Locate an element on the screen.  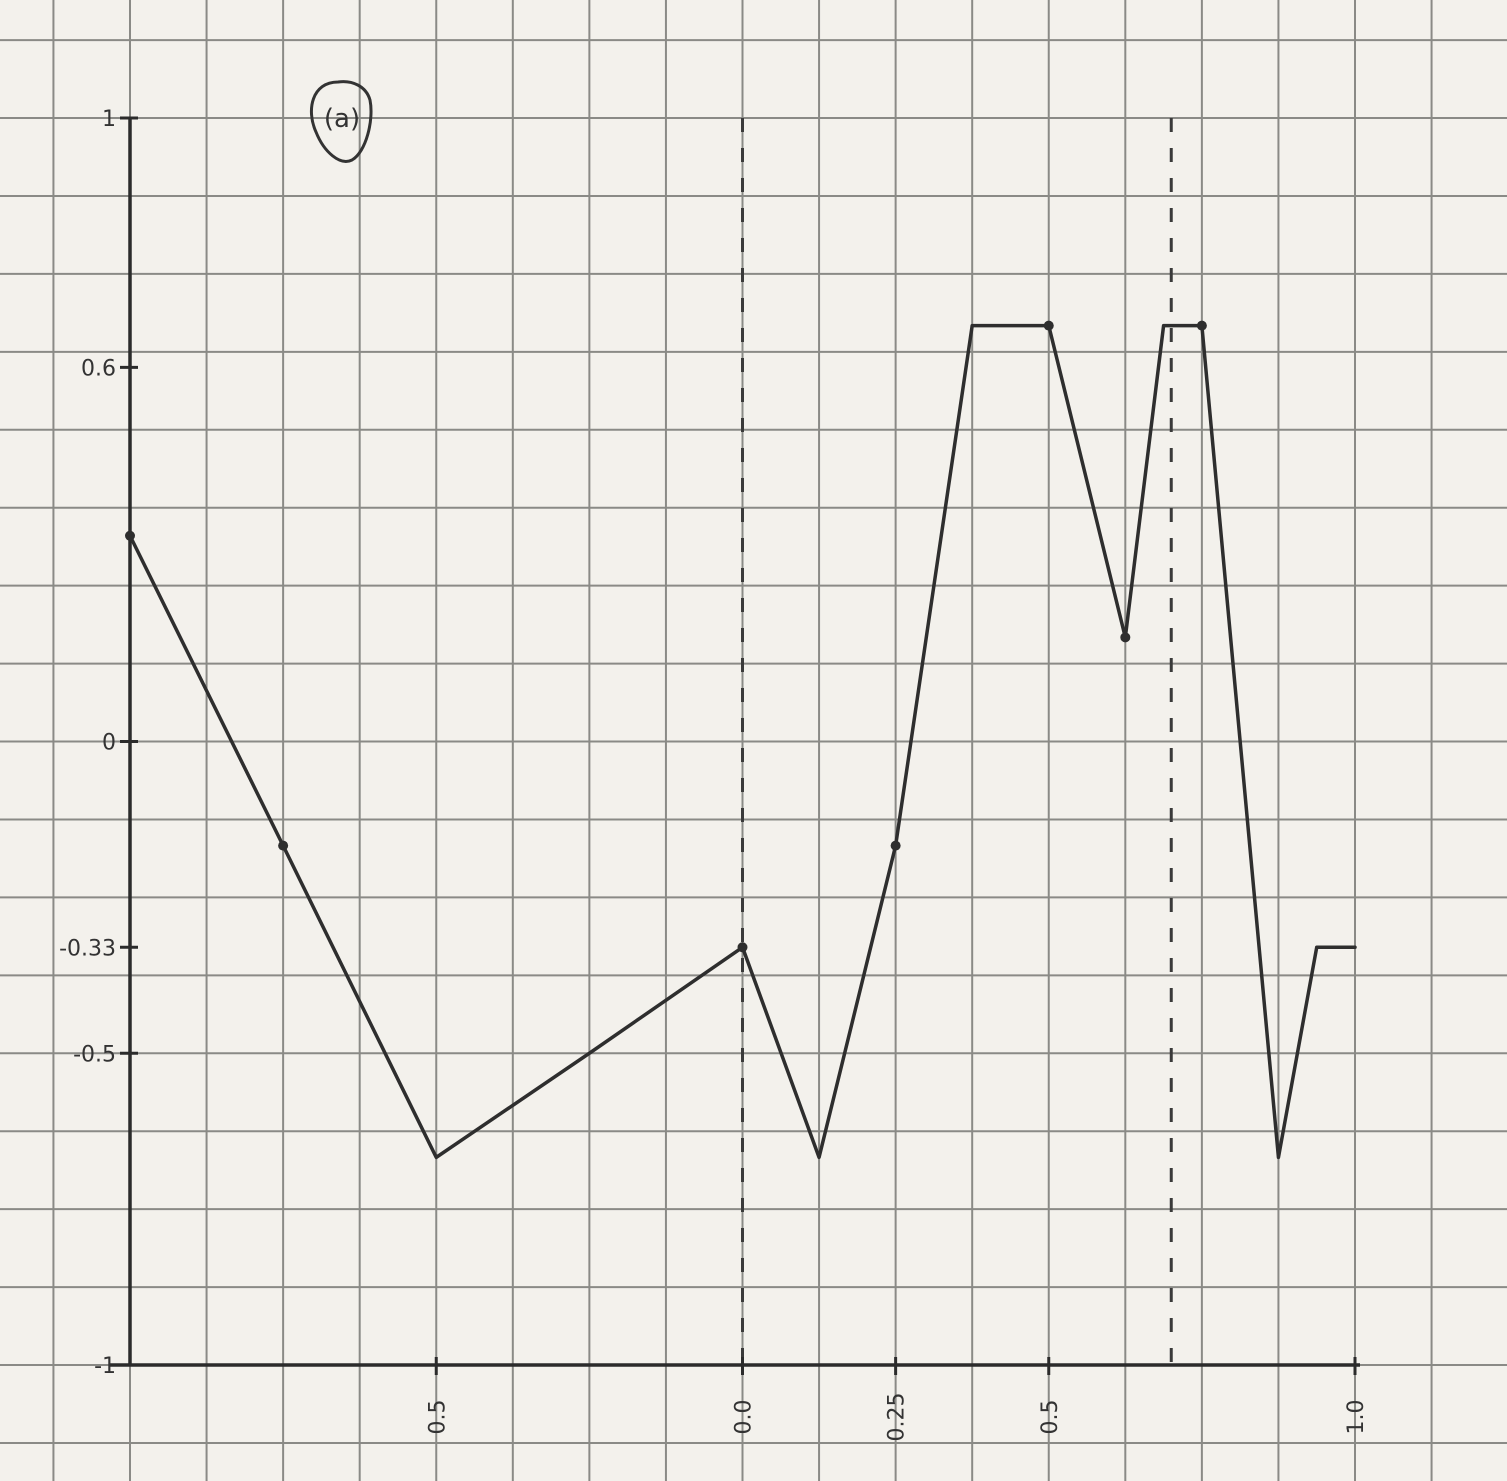
x-tick-labels: 0.5 0.0 0.25 0.5 1.0 is located at coordinates (897, 1417).